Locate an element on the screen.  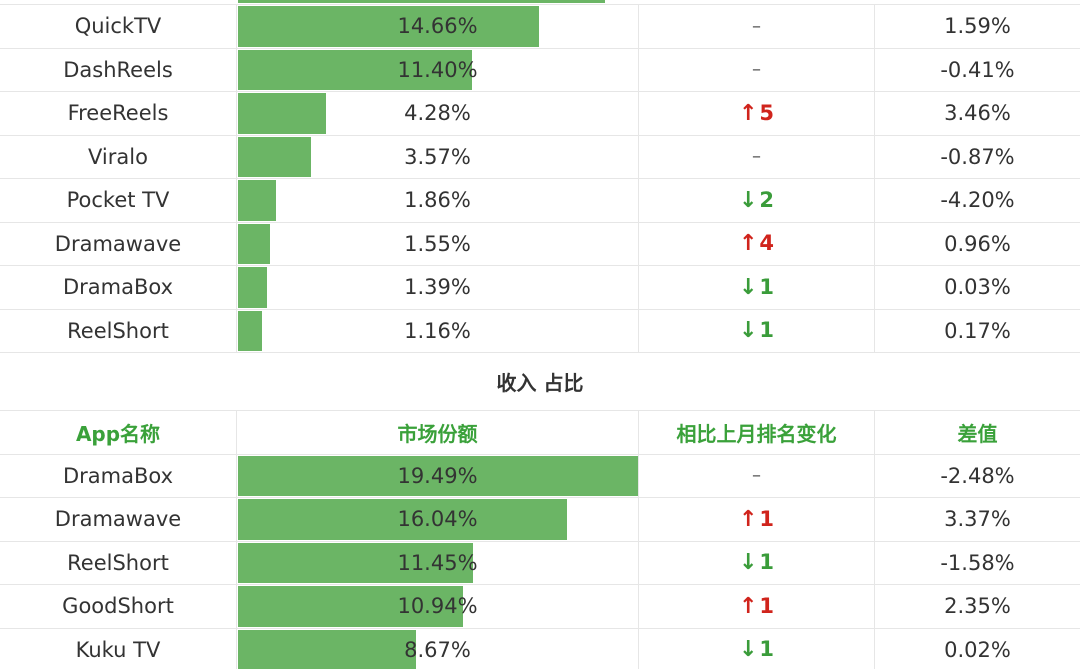
market-share-cell: 16.04% is located at coordinates (438, 519).